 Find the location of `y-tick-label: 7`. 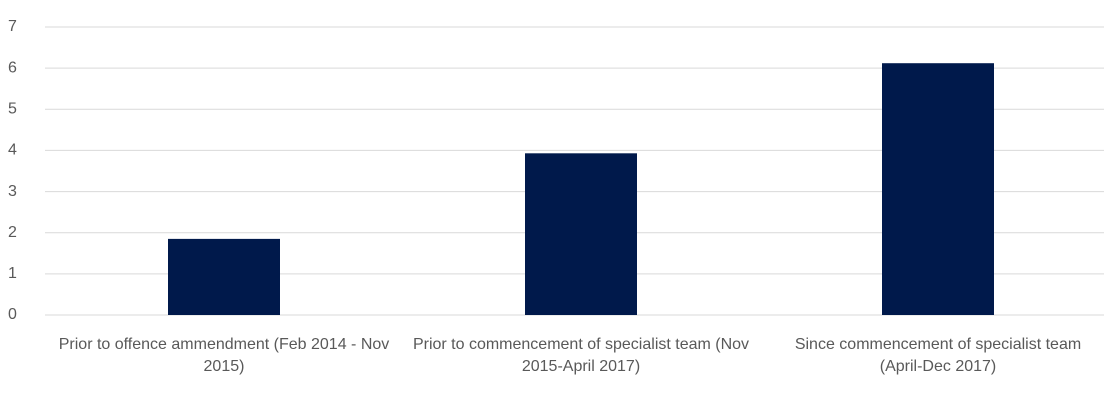

y-tick-label: 7 is located at coordinates (12, 26).